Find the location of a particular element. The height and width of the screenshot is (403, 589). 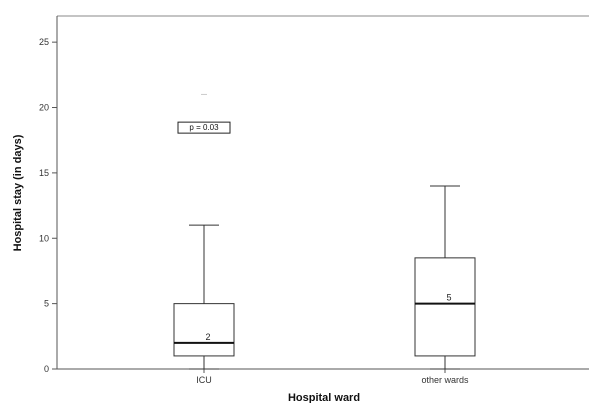

y-tick-label: 25 is located at coordinates (44, 42).